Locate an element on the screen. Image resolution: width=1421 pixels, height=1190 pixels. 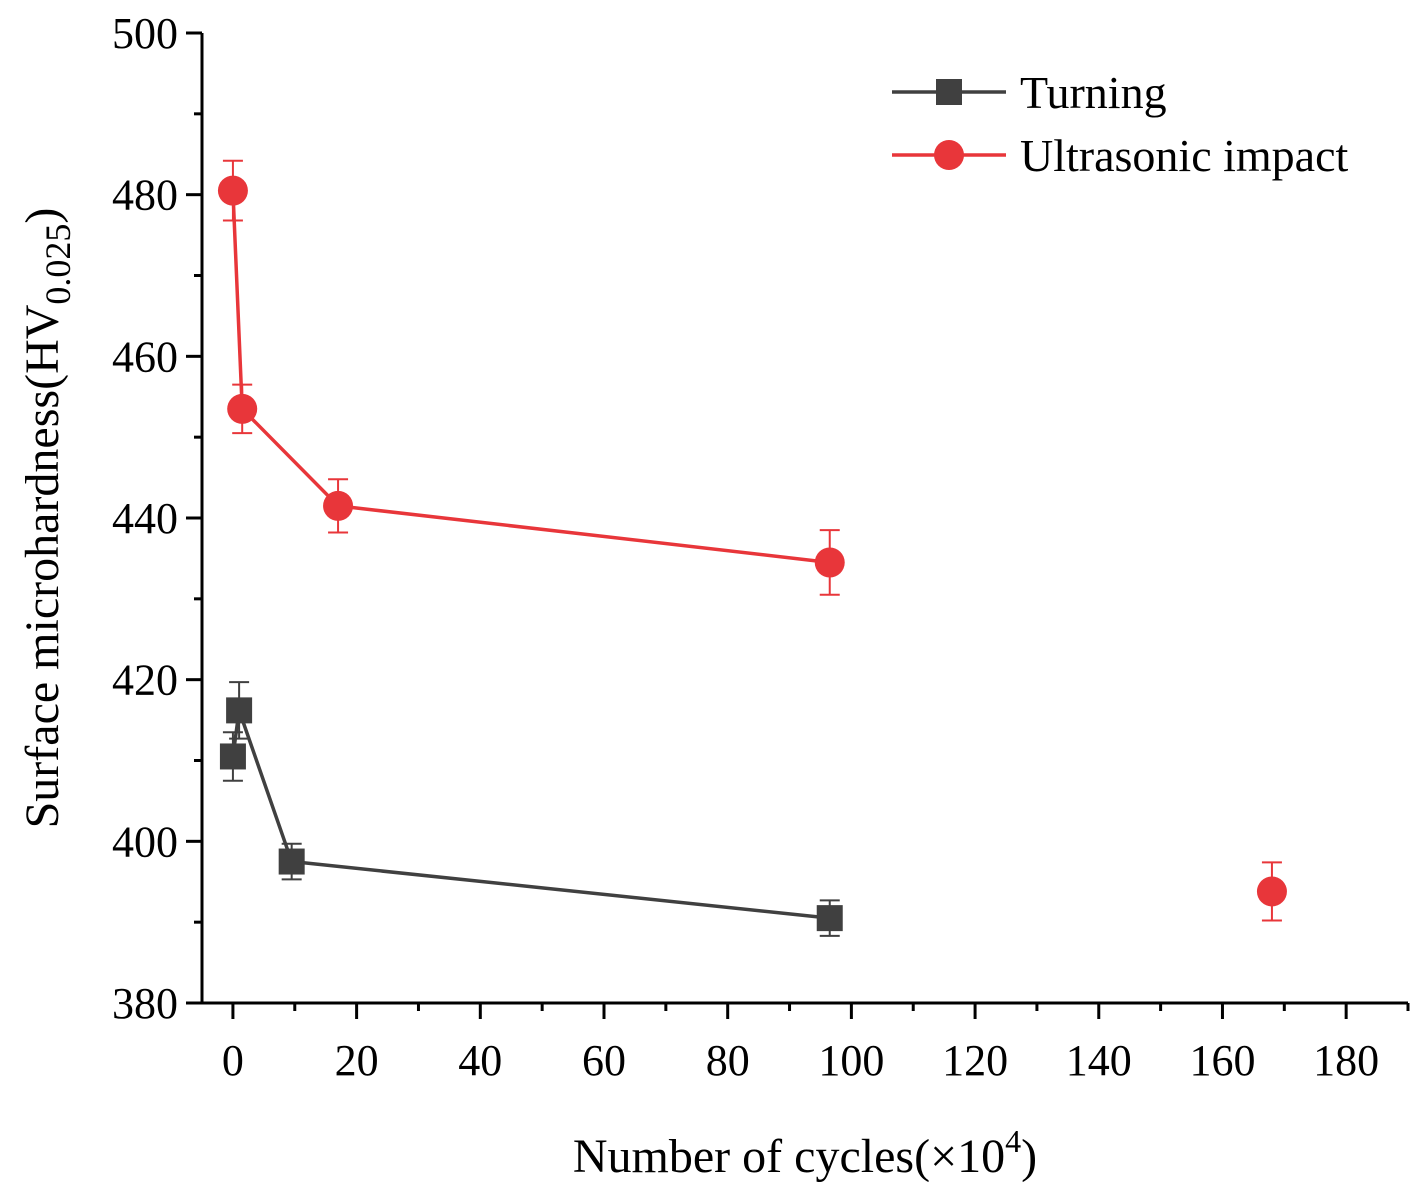
y-axis-label-close: ) is located at coordinates (42, 216).